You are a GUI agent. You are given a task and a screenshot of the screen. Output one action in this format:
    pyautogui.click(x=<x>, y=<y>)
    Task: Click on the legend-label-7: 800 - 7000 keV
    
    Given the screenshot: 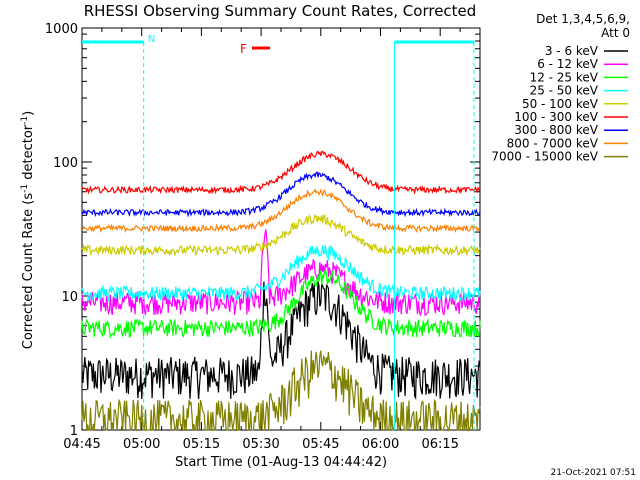 What is the action you would take?
    pyautogui.click(x=553, y=143)
    